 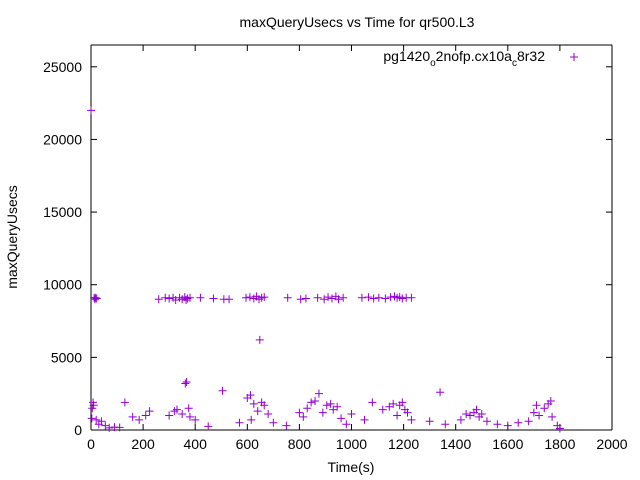 I want to click on x-tick-label: 2000, so click(x=611, y=444).